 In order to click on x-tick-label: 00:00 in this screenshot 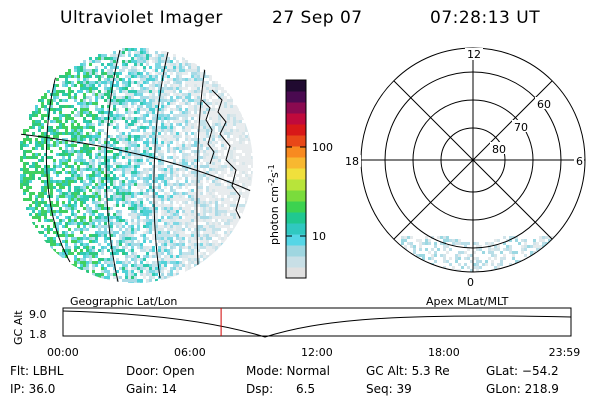, I will do `click(63, 352)`.